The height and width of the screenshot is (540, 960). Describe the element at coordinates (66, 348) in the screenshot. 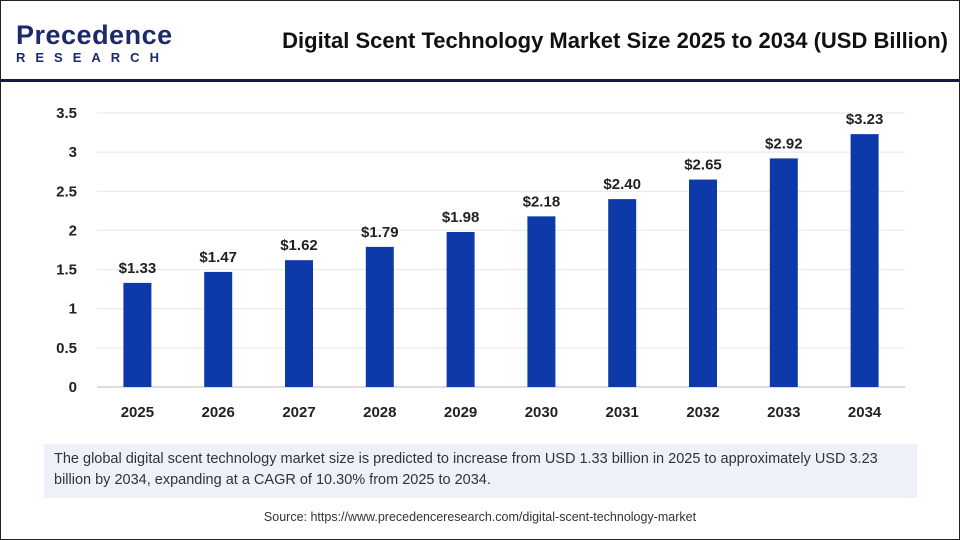

I see `y-tick-label: 0.5` at that location.